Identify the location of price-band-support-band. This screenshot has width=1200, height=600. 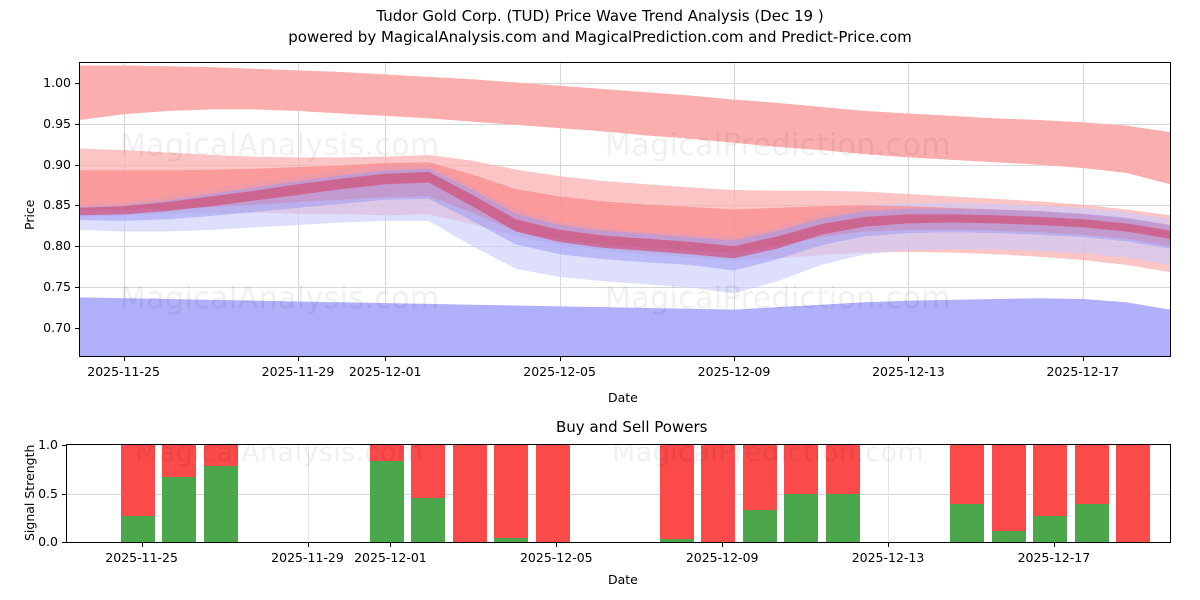
(625, 326).